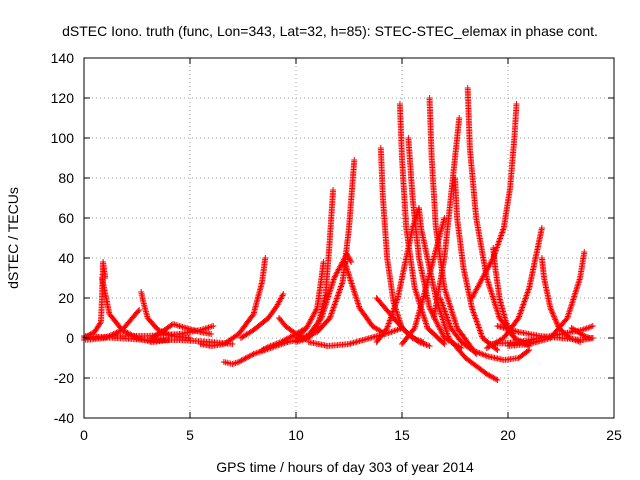 This screenshot has height=480, width=640. I want to click on y-tick-label: 80, so click(66, 178).